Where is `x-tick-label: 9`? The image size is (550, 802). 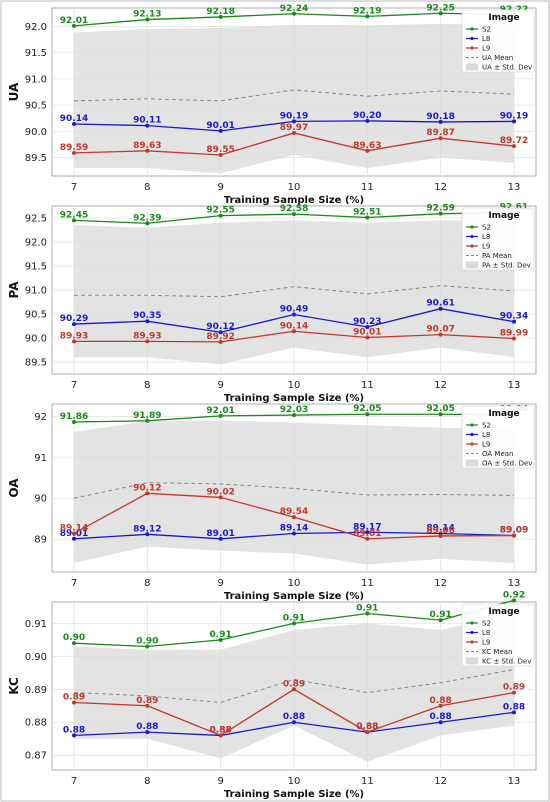
x-tick-label: 9 is located at coordinates (220, 385).